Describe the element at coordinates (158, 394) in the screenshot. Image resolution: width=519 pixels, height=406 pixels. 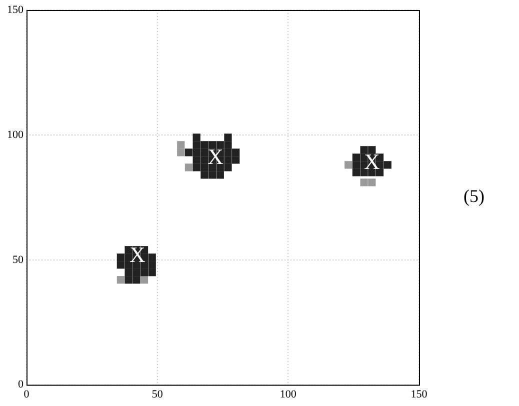
I see `x-tick-label: 50` at that location.